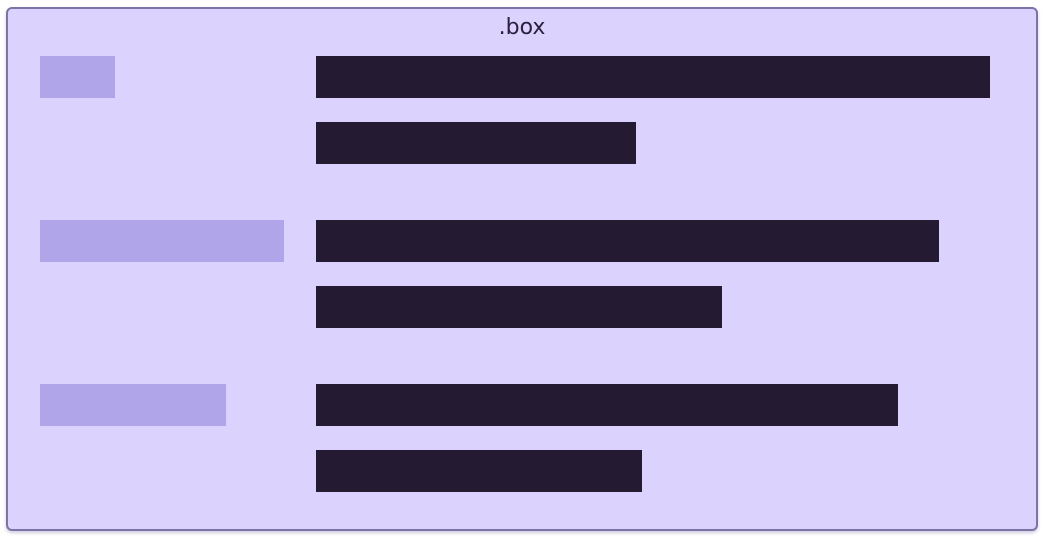 Image resolution: width=1046 pixels, height=540 pixels. Describe the element at coordinates (162, 241) in the screenshot. I see `group-2-label-placeholder` at that location.